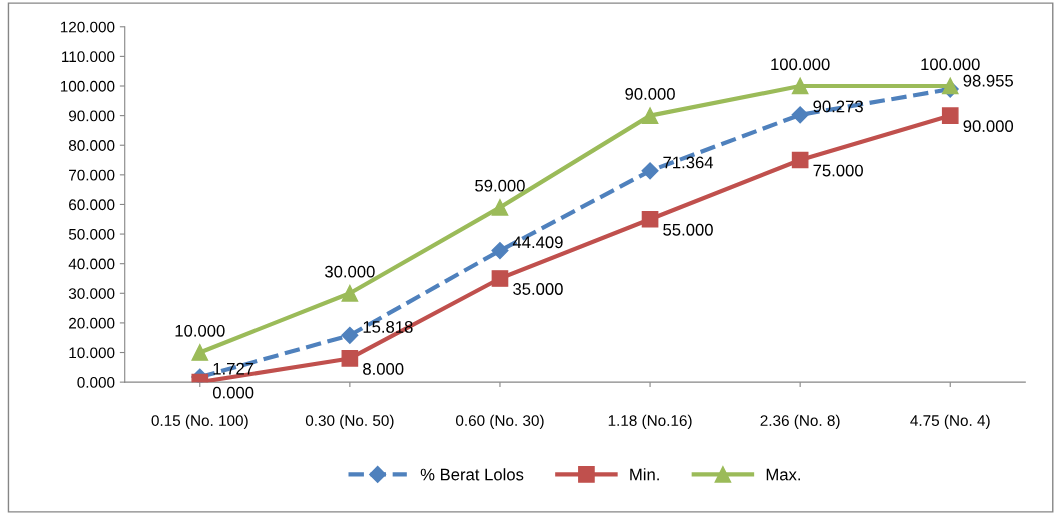 The image size is (1057, 515). What do you see at coordinates (988, 80) in the screenshot?
I see `data-label: 98.955` at bounding box center [988, 80].